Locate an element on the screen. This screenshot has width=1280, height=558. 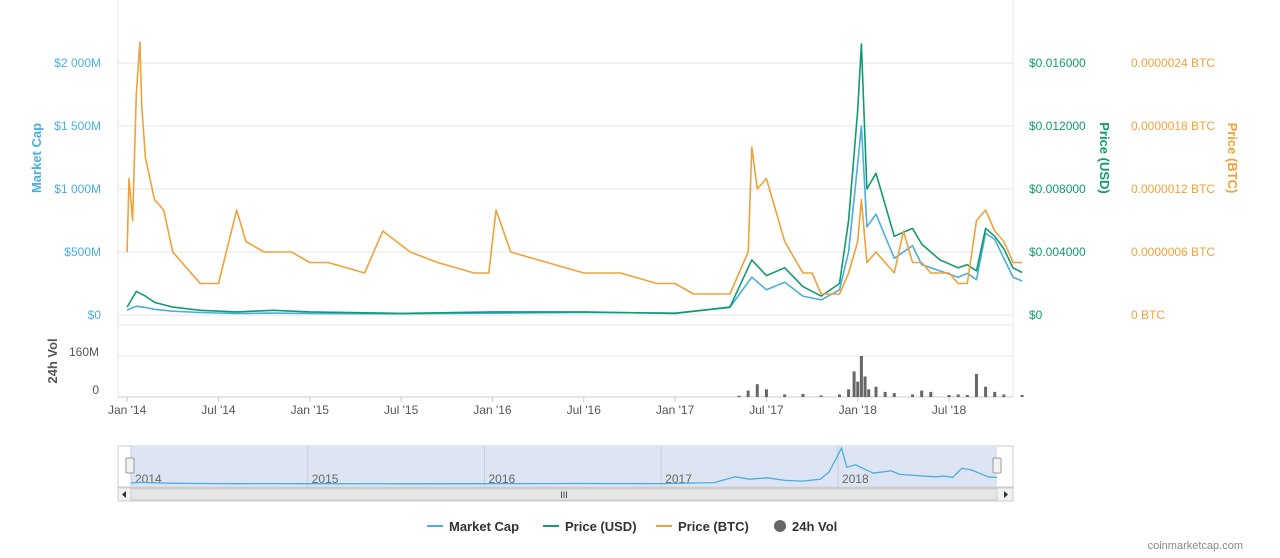
legend-item: Market Cap is located at coordinates (473, 526).